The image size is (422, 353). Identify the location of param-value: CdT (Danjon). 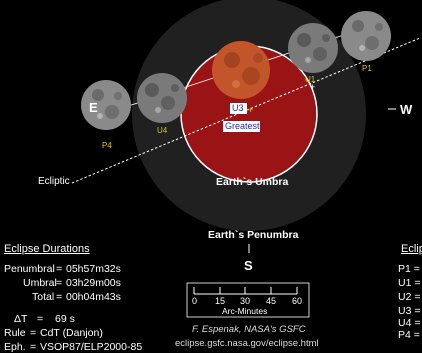
(71, 333).